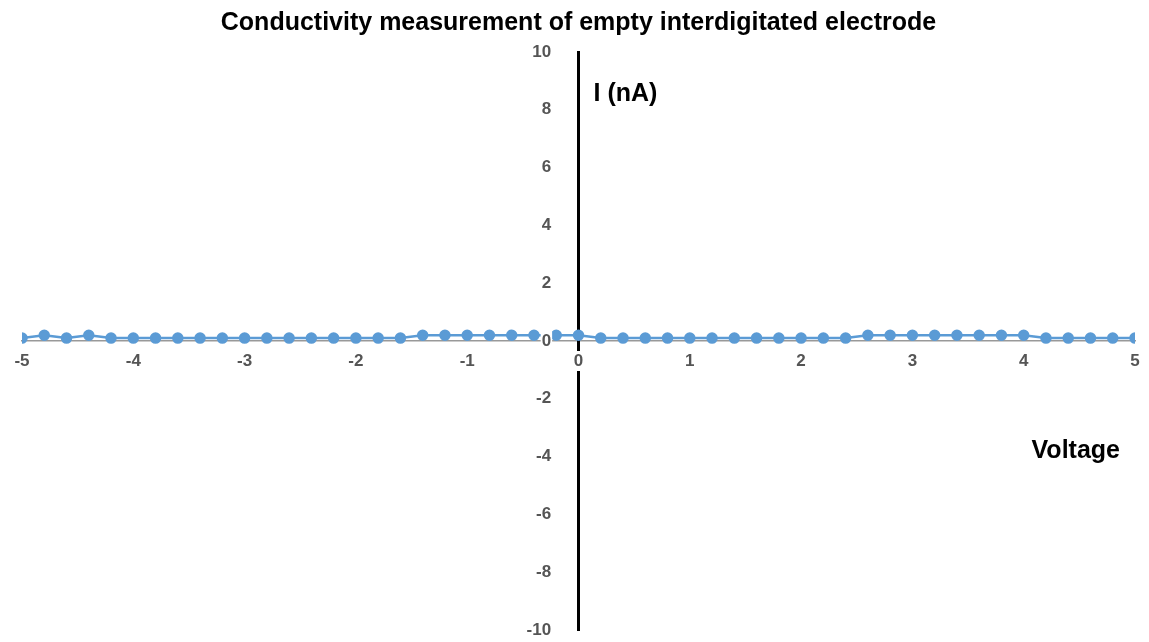 This screenshot has width=1149, height=642. Describe the element at coordinates (543, 571) in the screenshot. I see `y-tick-label: -8` at that location.